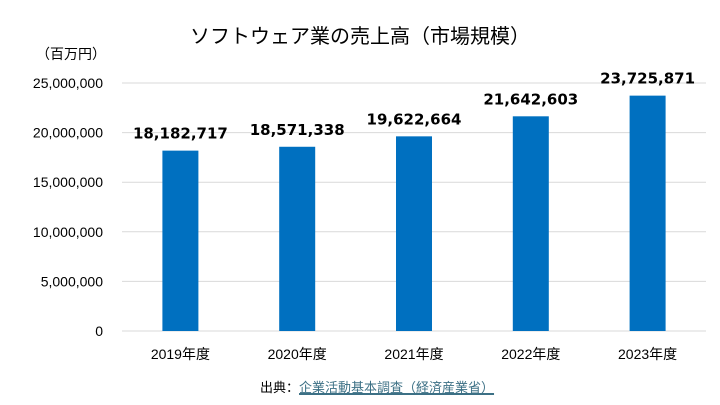 The height and width of the screenshot is (405, 720). What do you see at coordinates (99, 331) in the screenshot?
I see `y-tick-label: 0` at bounding box center [99, 331].